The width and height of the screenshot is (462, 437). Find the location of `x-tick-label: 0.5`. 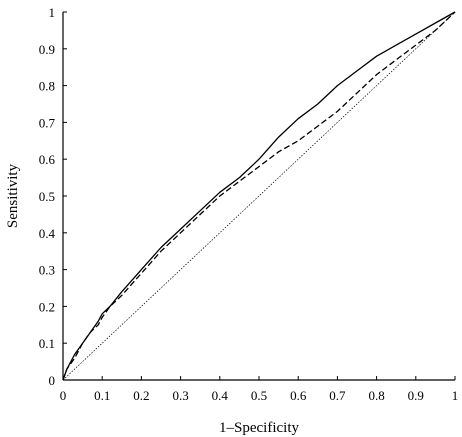

x-tick-label: 0.5 is located at coordinates (259, 395).